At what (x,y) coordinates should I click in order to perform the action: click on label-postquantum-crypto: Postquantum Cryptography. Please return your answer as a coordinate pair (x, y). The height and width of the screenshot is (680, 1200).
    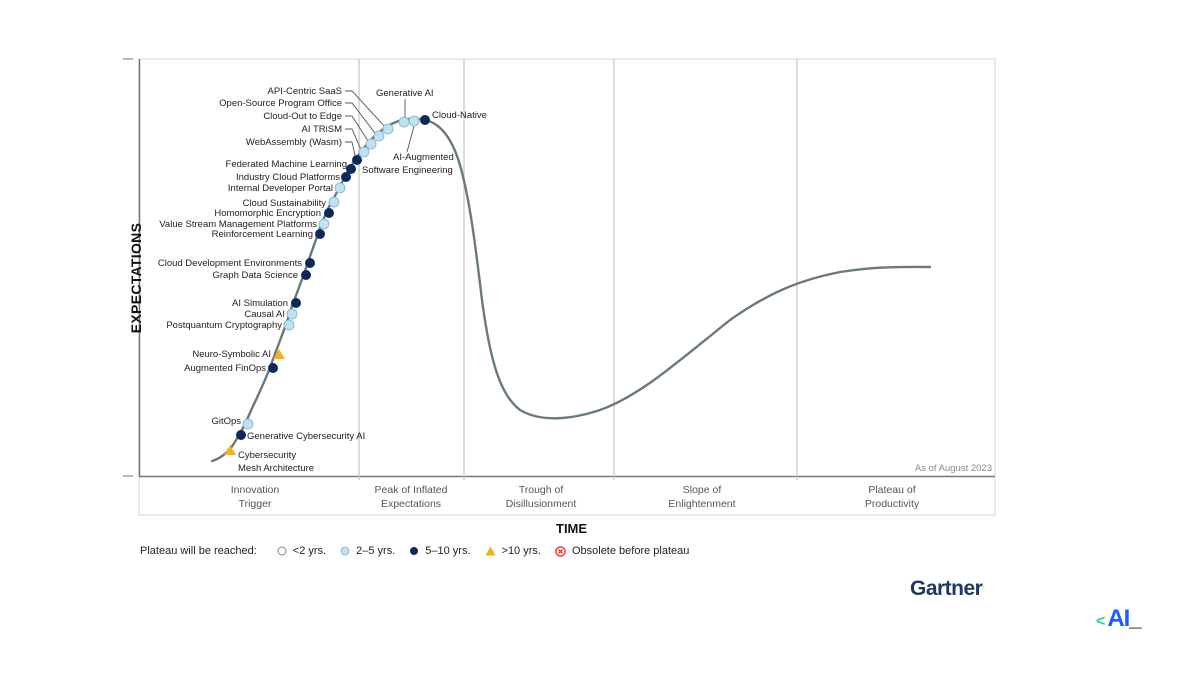
    Looking at the image, I should click on (224, 325).